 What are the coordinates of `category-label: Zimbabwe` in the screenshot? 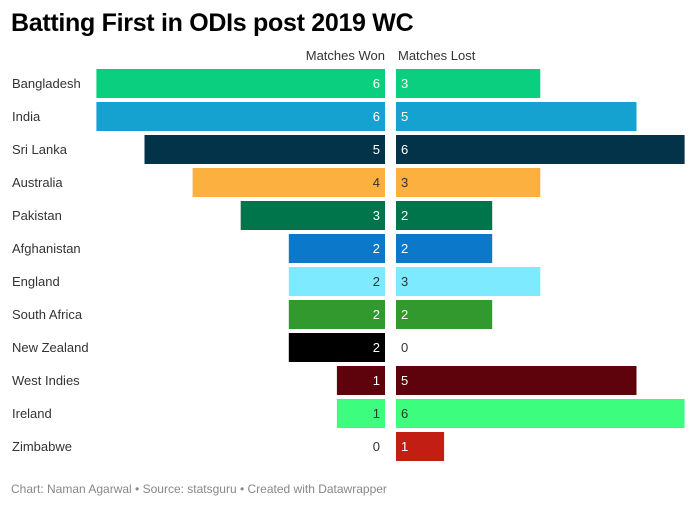 It's located at (42, 446).